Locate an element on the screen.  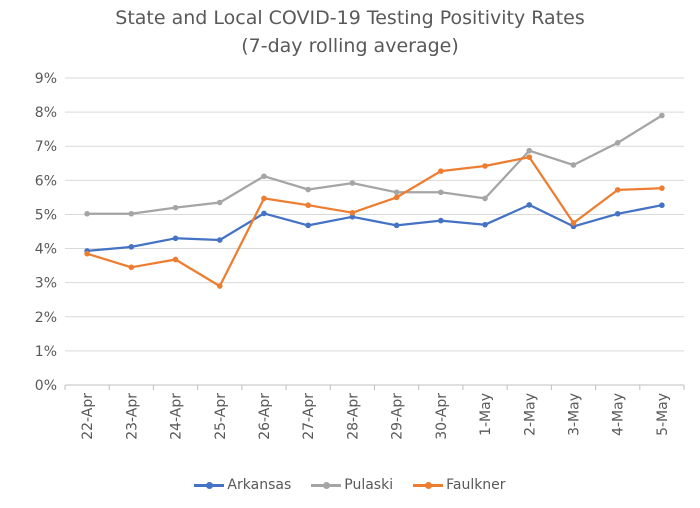
legend-item-pulaski: Pulaski is located at coordinates (352, 485).